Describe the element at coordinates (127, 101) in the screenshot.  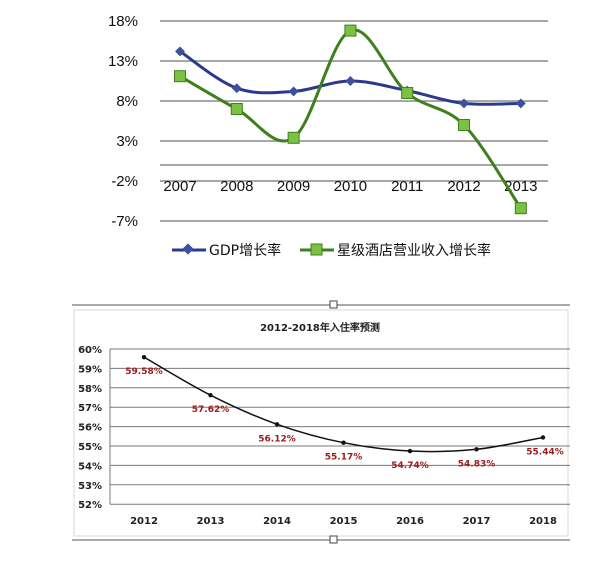
I see `y-tick-label: 8%` at that location.